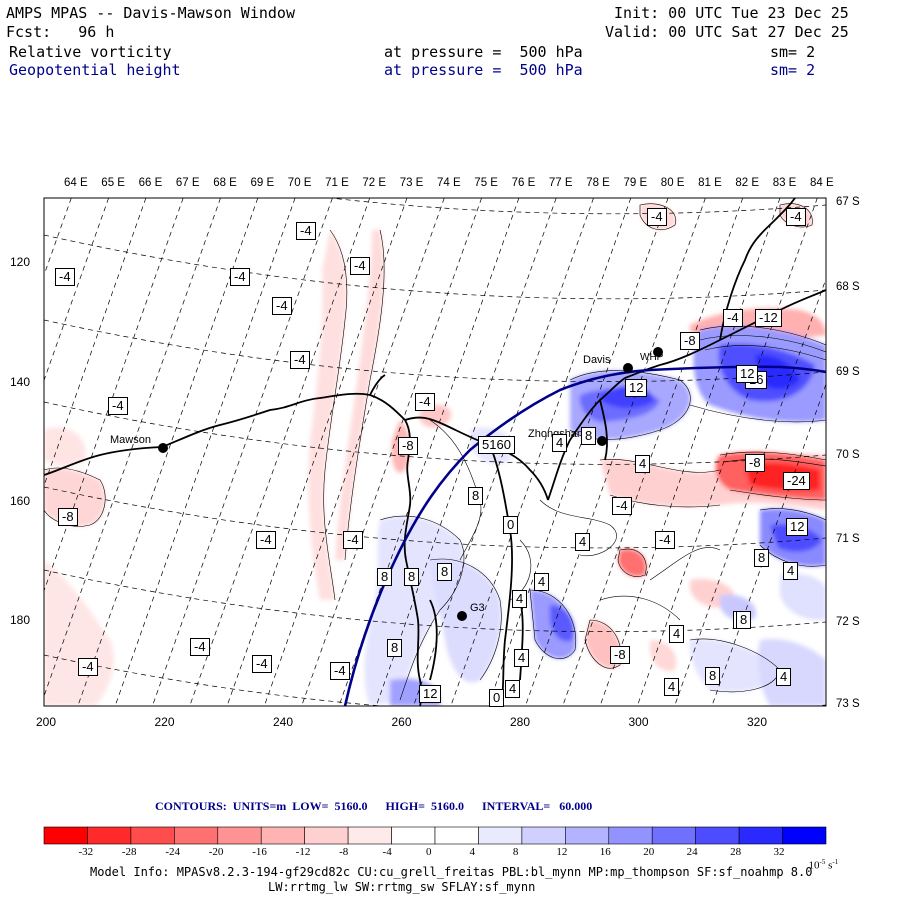 This screenshot has width=900, height=900. Describe the element at coordinates (225, 183) in the screenshot. I see `lon-label: 68 E` at that location.